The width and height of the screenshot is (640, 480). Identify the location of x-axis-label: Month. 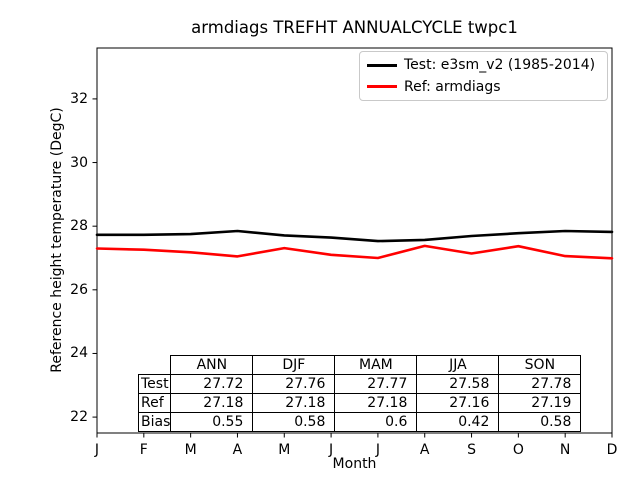
(354, 464).